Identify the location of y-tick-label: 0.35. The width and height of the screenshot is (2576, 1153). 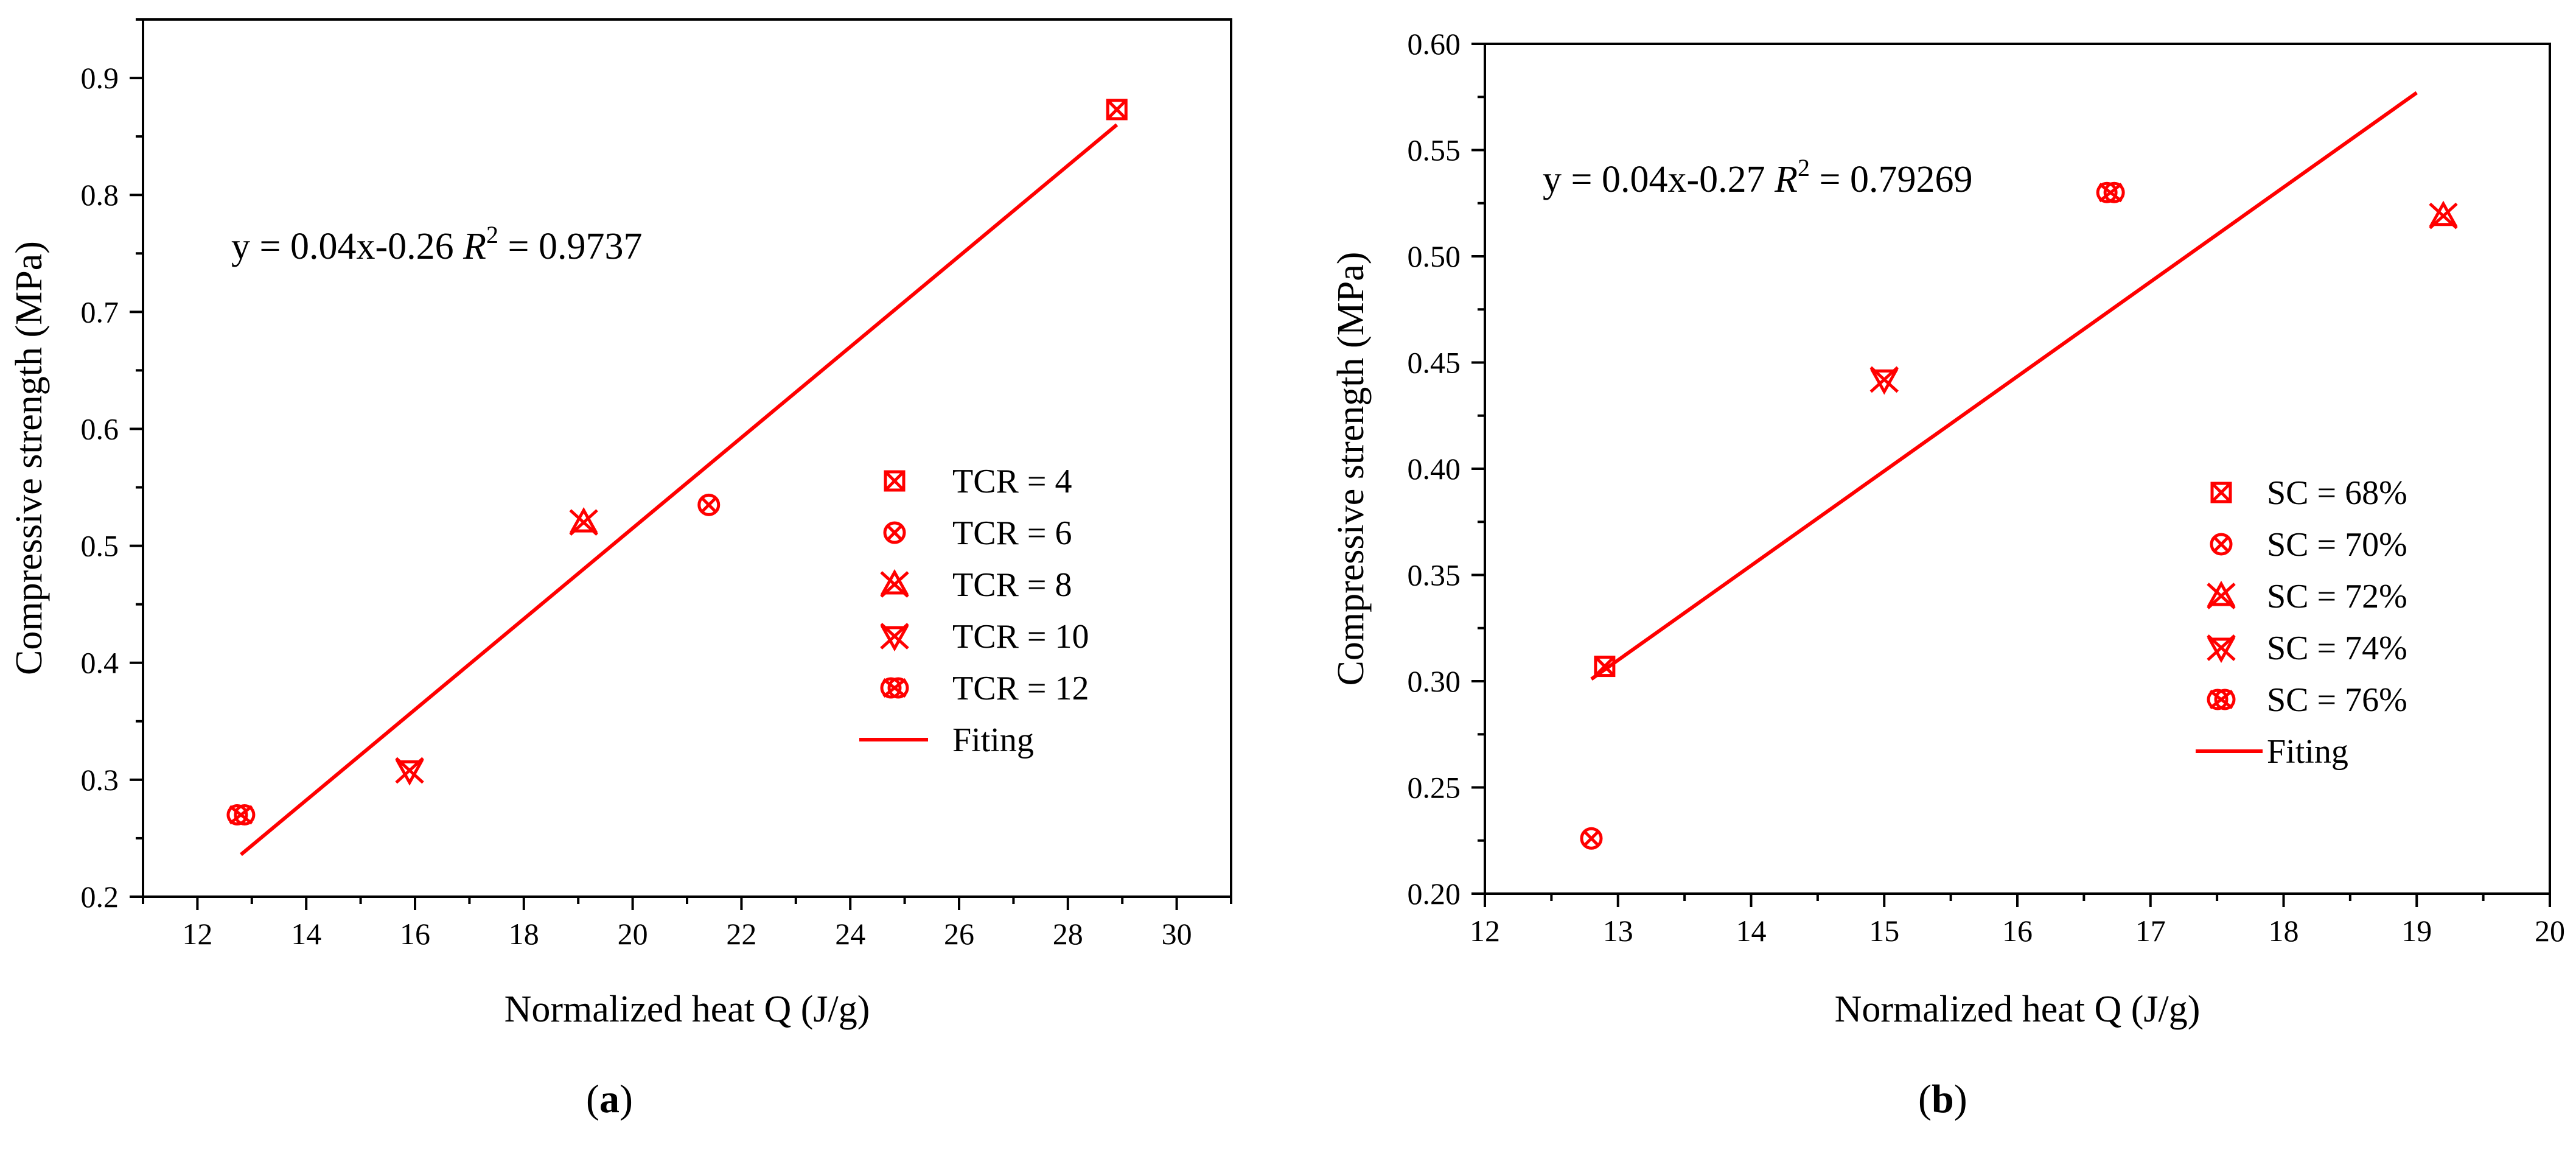
(1434, 575).